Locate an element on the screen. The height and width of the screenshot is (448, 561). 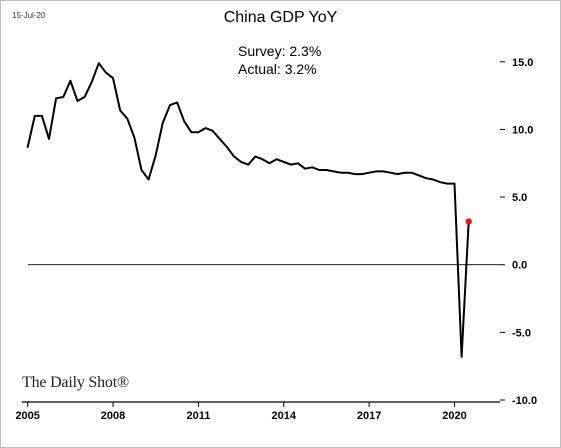
y-tick-label: 0.0 is located at coordinates (519, 266).